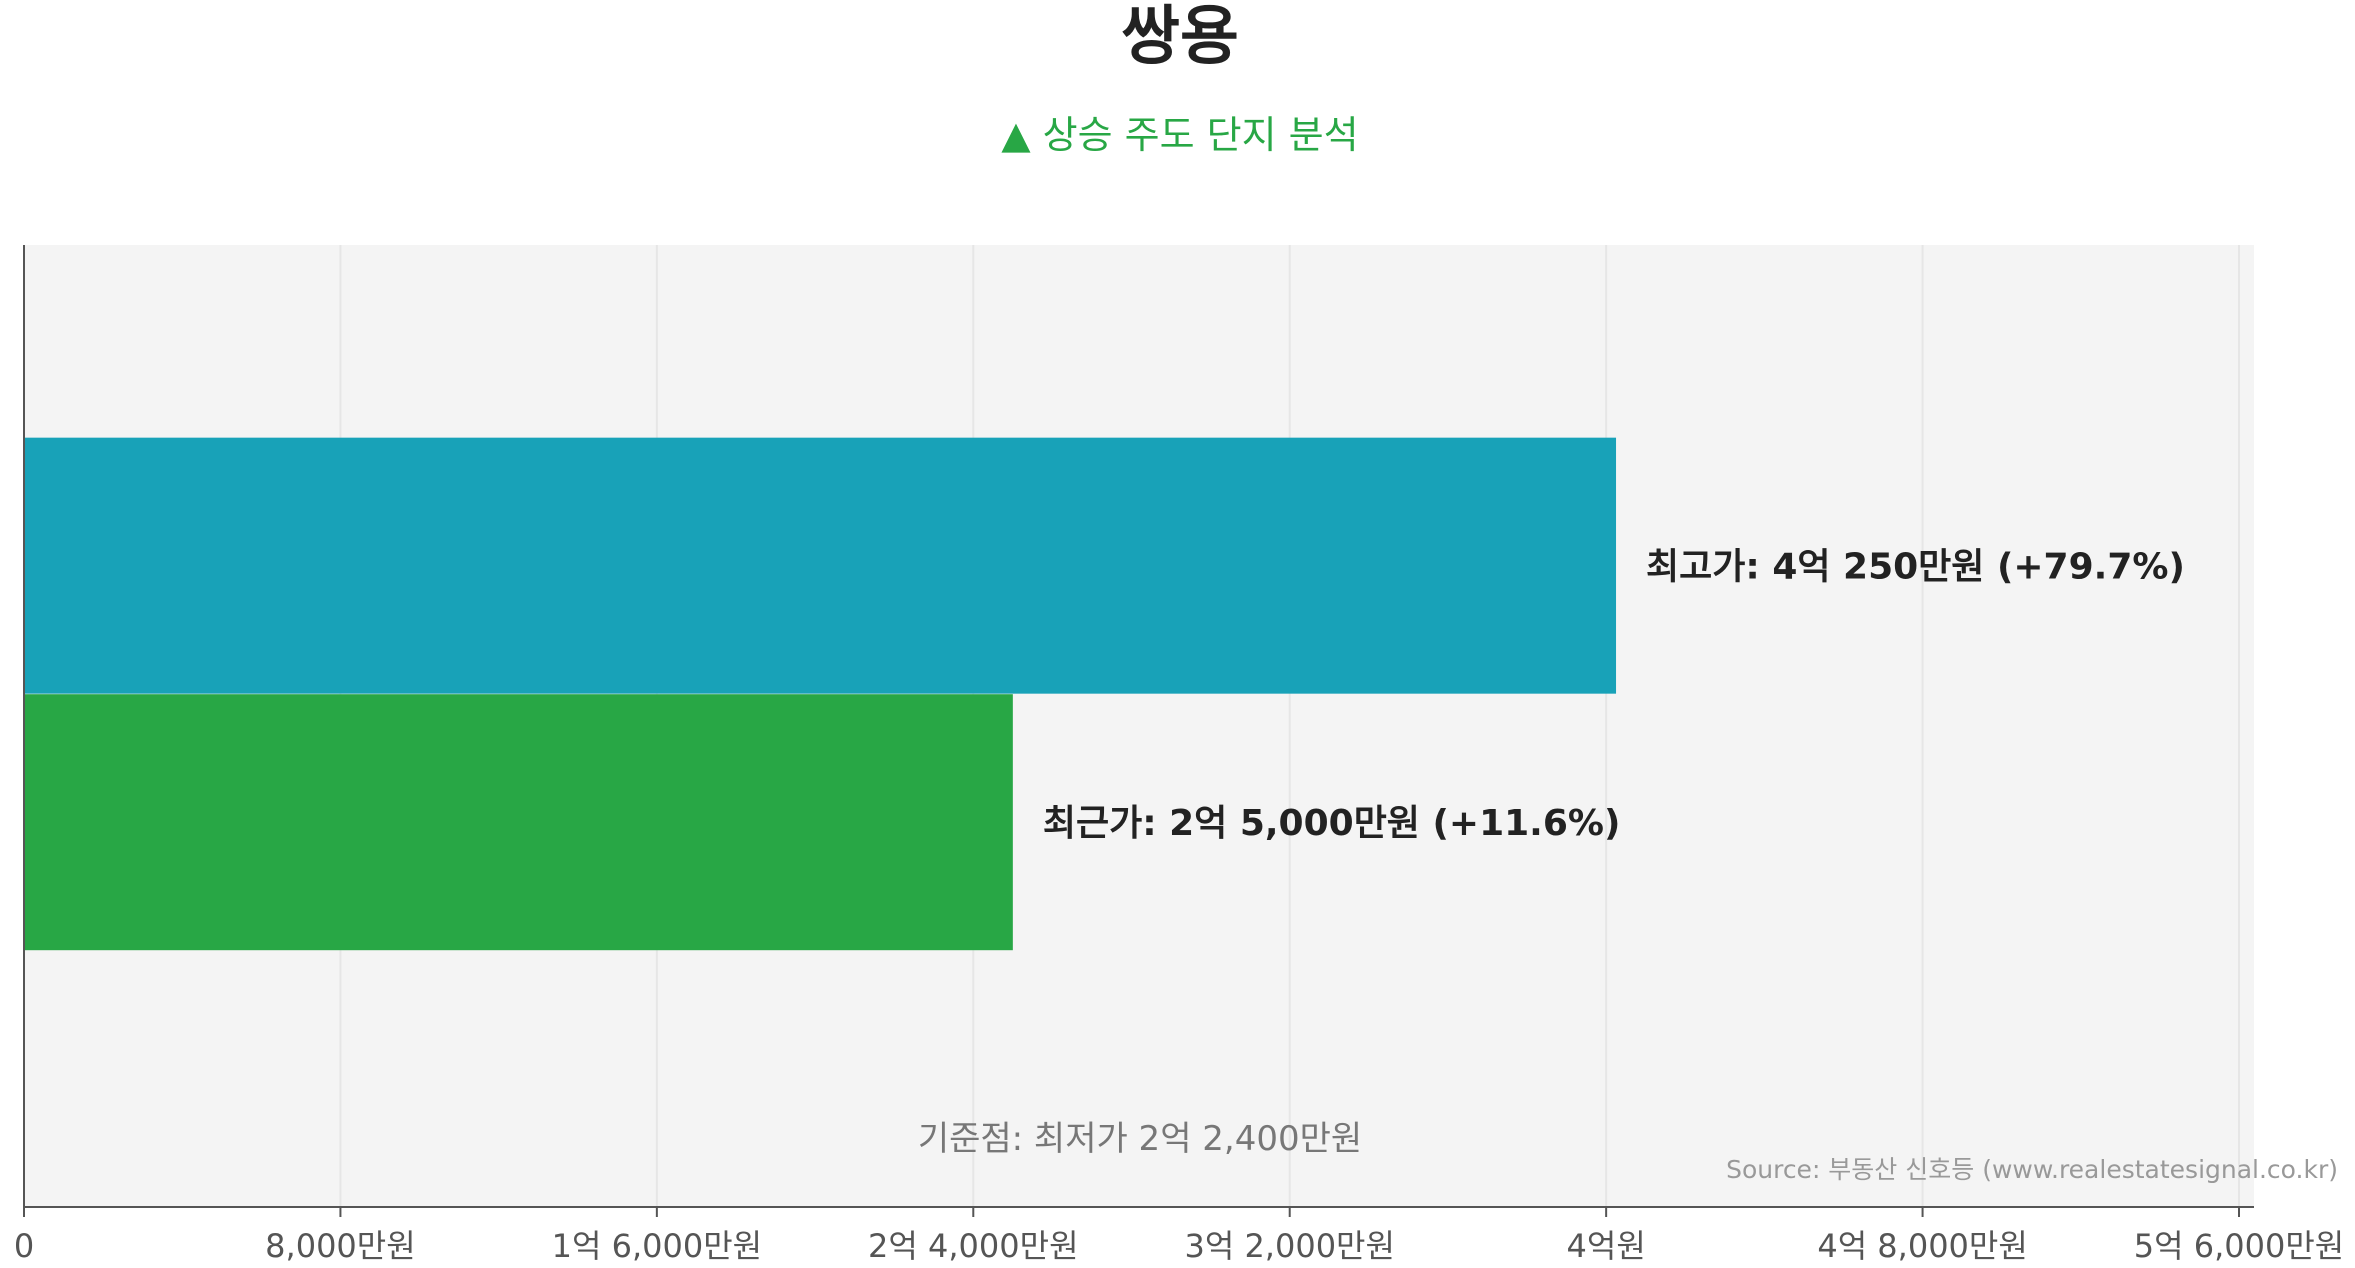  What do you see at coordinates (1179, 135) in the screenshot?
I see `chart-subtitle: ▲ 상승 주도 단지 분석` at bounding box center [1179, 135].